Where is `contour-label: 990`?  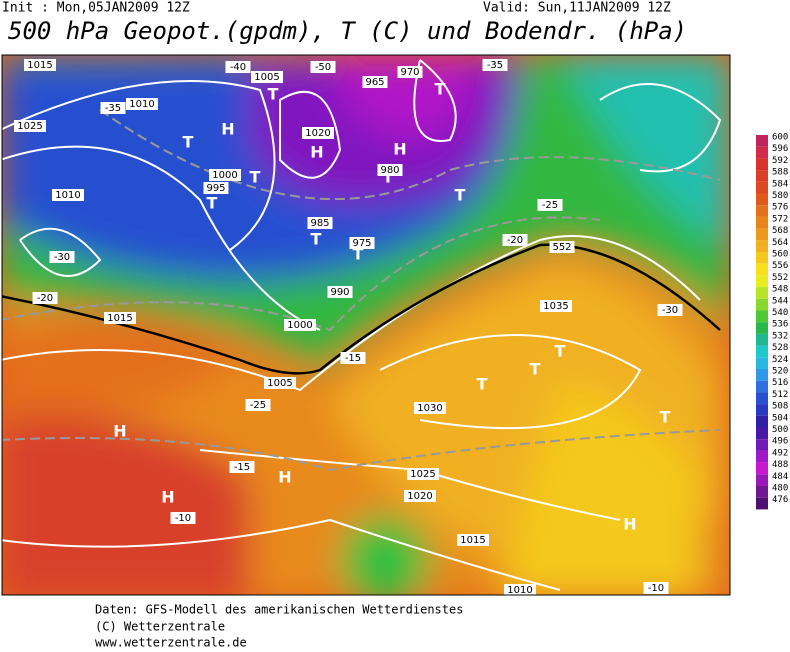 contour-label: 990 is located at coordinates (339, 292).